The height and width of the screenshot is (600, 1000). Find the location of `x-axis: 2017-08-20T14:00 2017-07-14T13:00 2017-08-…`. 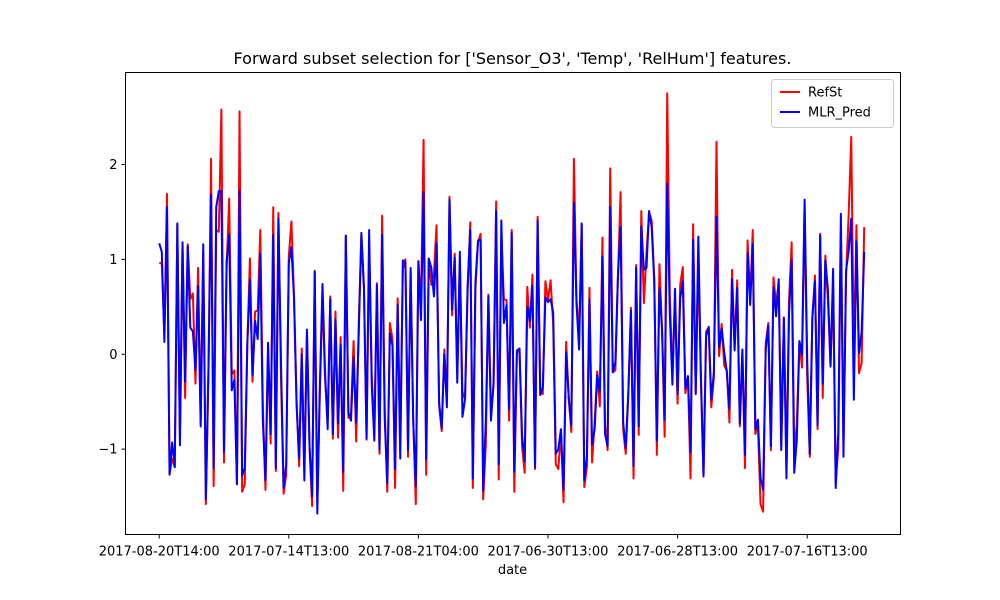

x-axis: 2017-08-20T14:00 2017-07-14T13:00 2017-08-… is located at coordinates (483, 547).